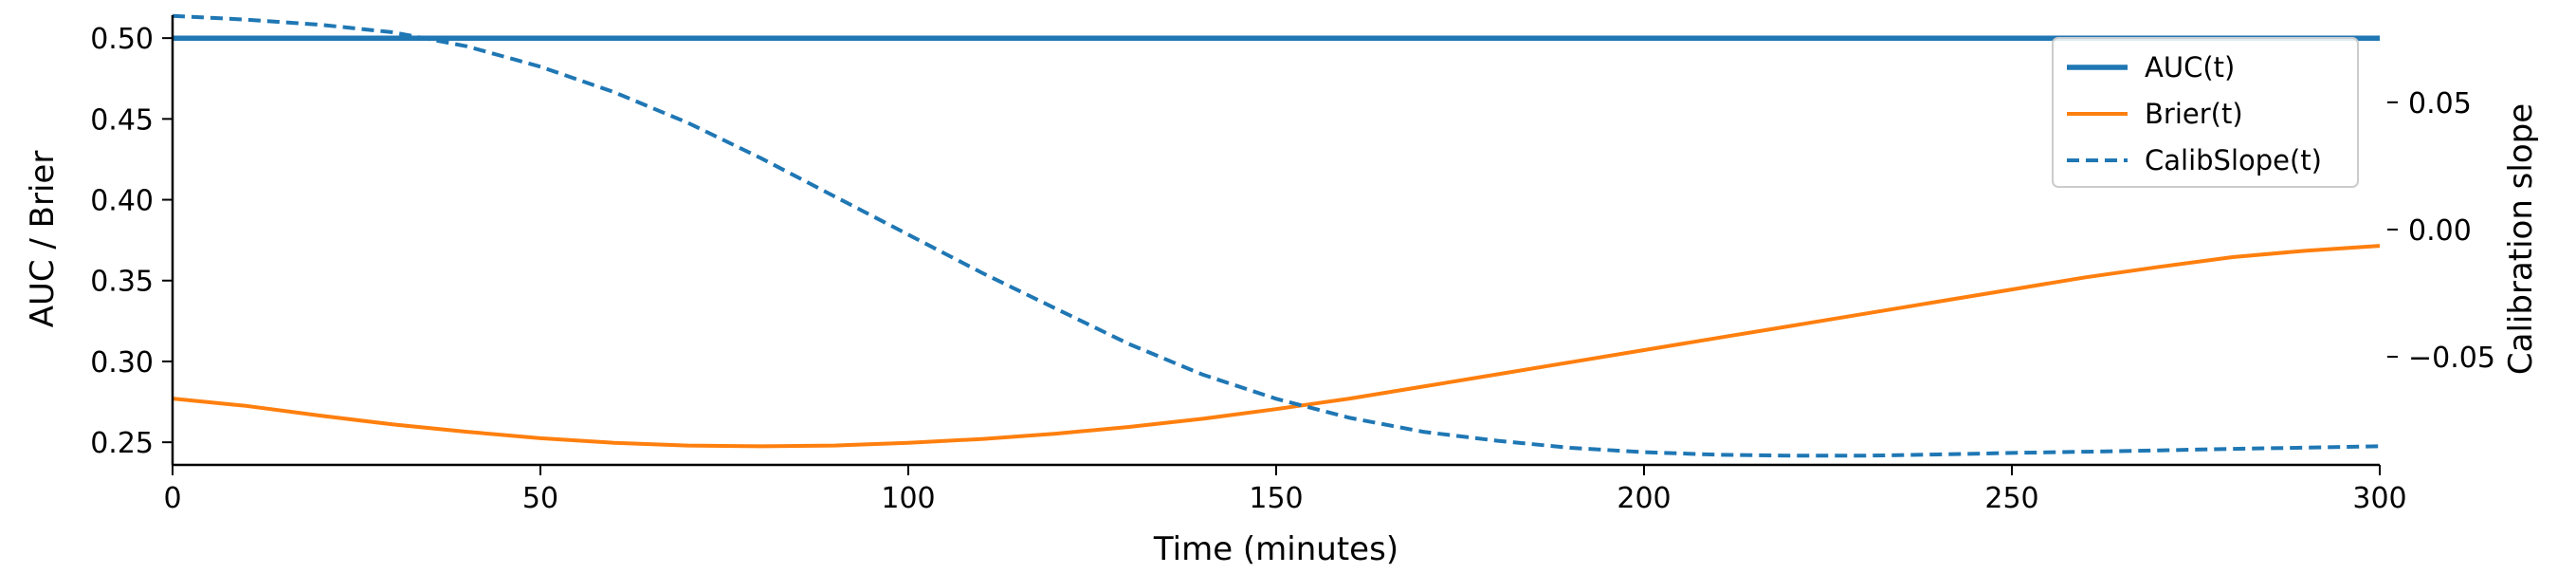 The image size is (2576, 574). Describe the element at coordinates (2190, 67) in the screenshot. I see `legend-label-0: AUC(t)` at that location.